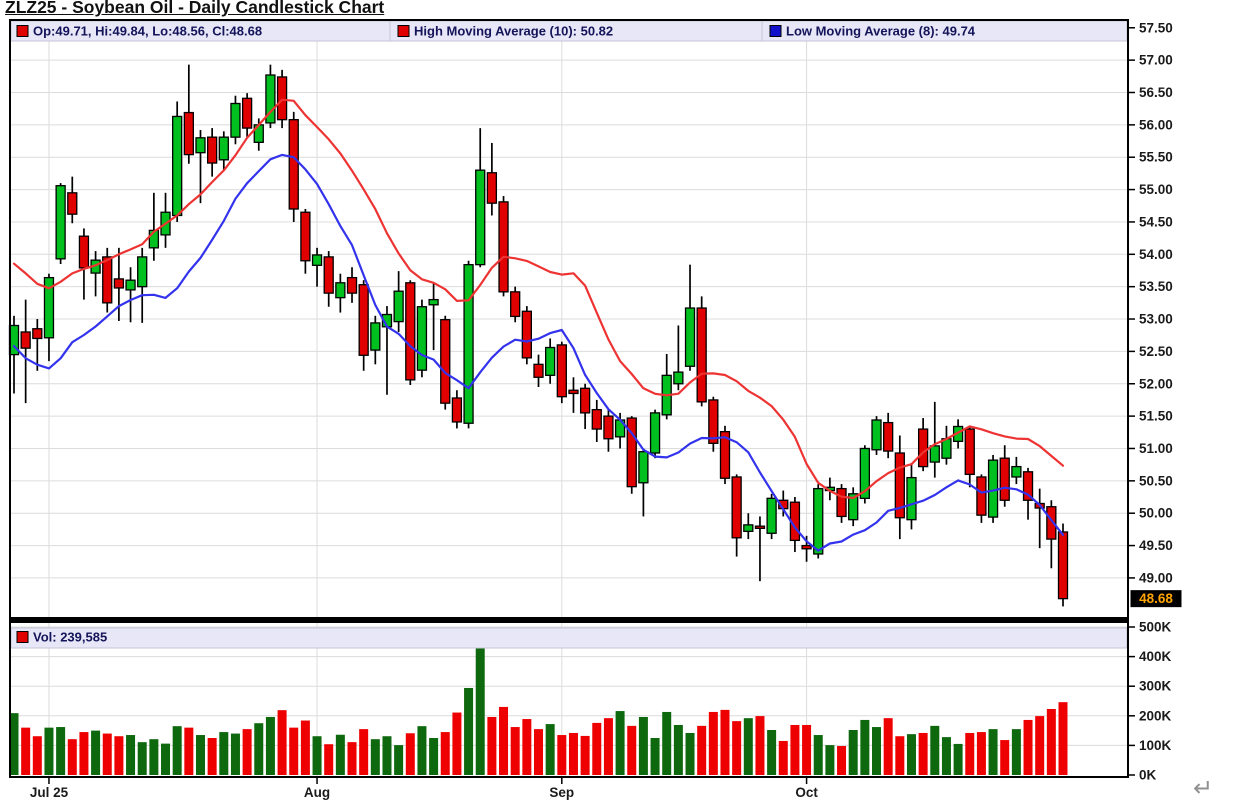 The height and width of the screenshot is (809, 1236). Describe the element at coordinates (1156, 254) in the screenshot. I see `price-tick-label: 54.00` at that location.